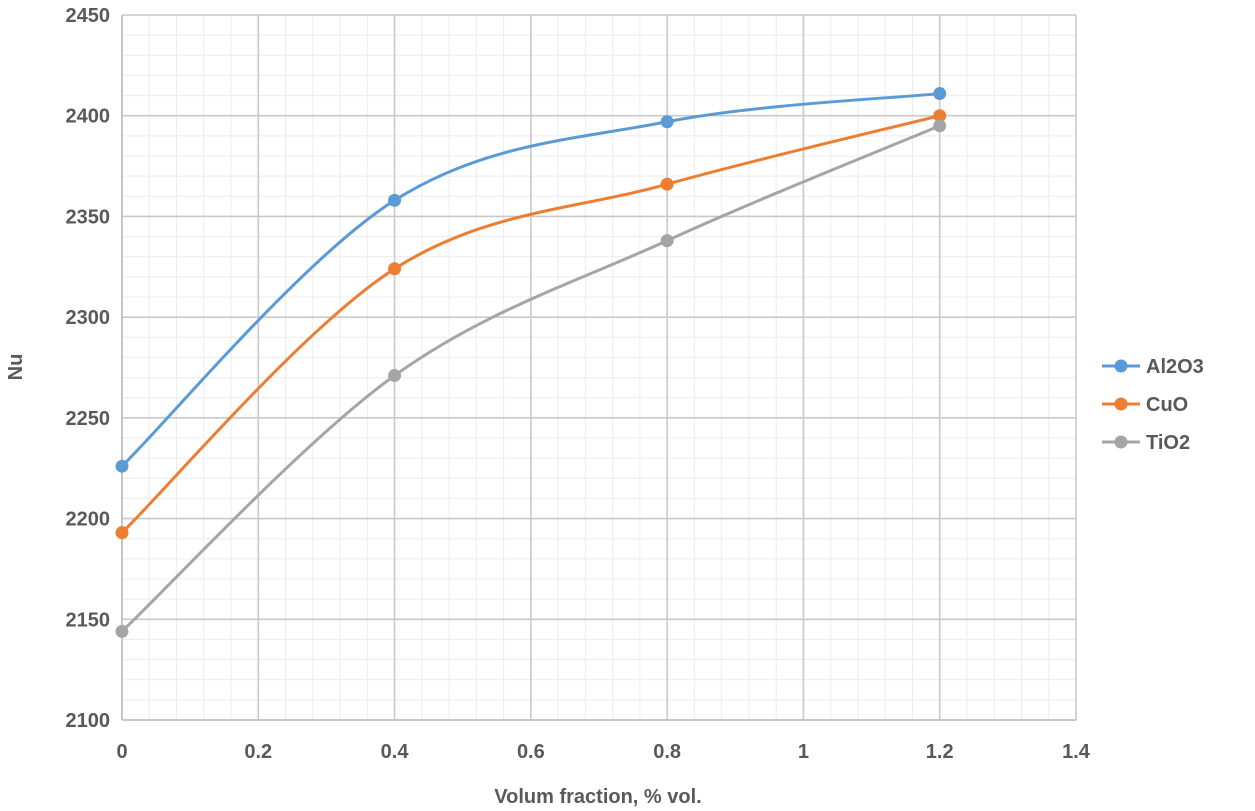 The height and width of the screenshot is (811, 1255). What do you see at coordinates (1121, 442) in the screenshot?
I see `legend-marker-tio2` at bounding box center [1121, 442].